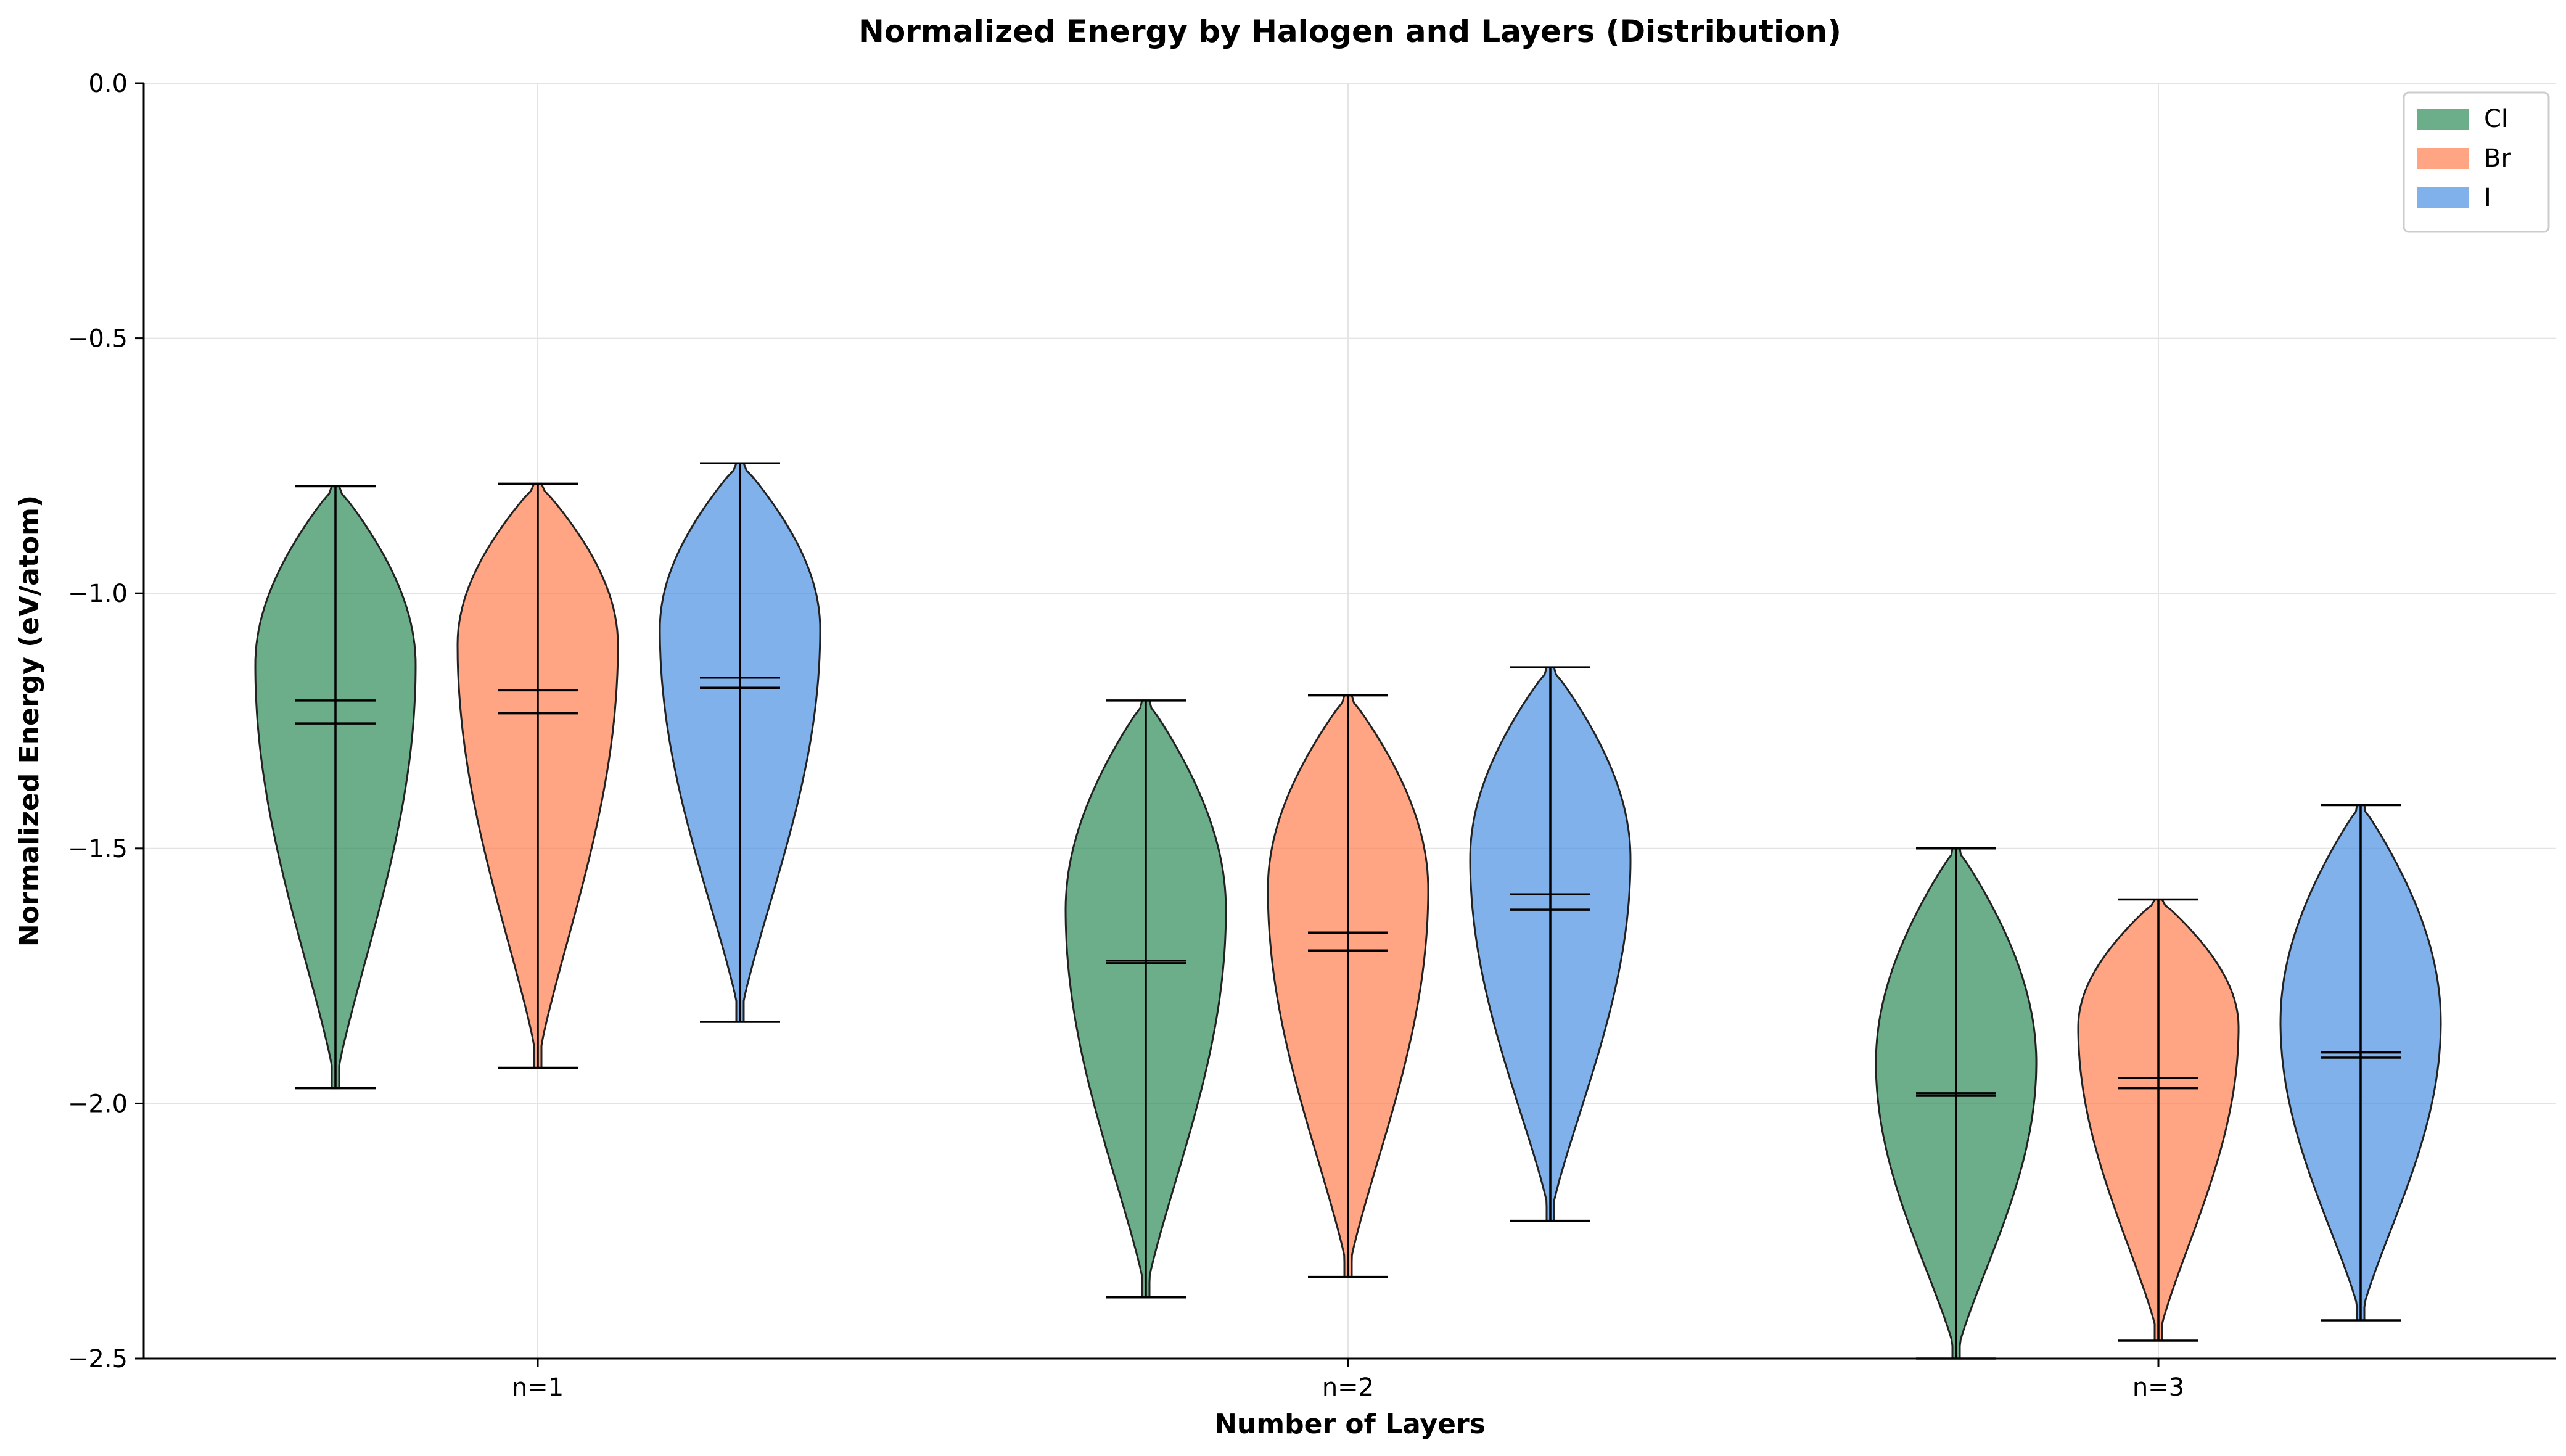 This screenshot has height=1456, width=2566. Describe the element at coordinates (740, 742) in the screenshot. I see `violin-i-n=1` at that location.